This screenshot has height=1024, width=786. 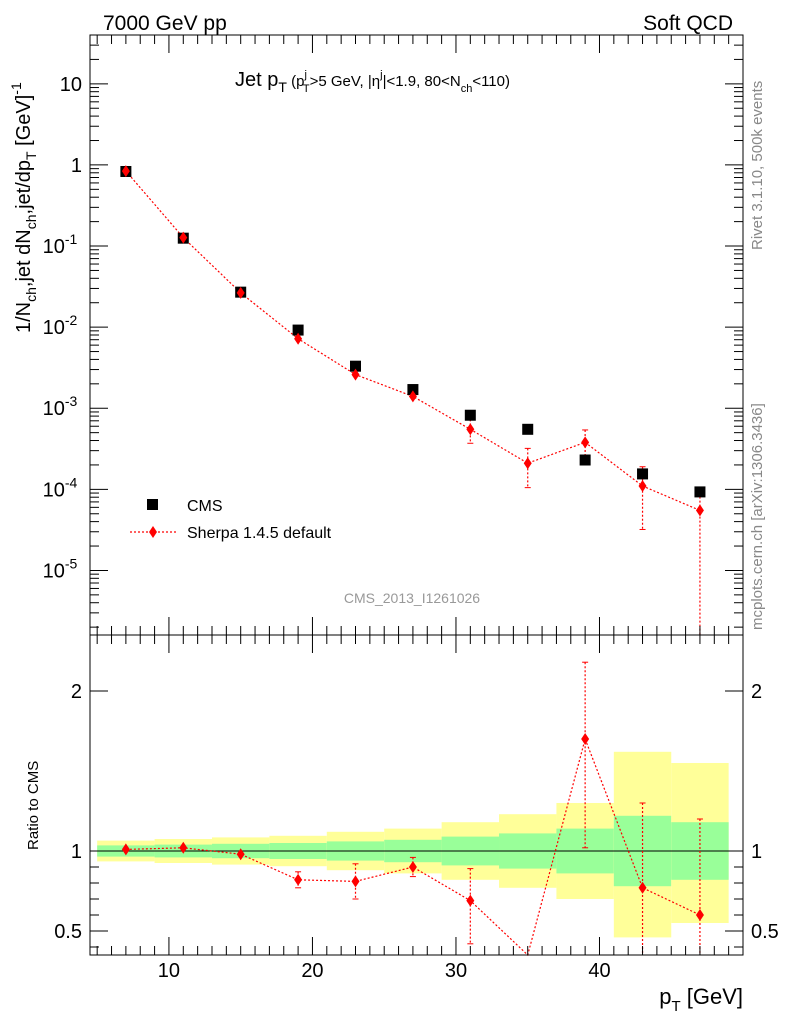 What do you see at coordinates (756, 692) in the screenshot?
I see `ratio-ytick-label-right: 2` at bounding box center [756, 692].